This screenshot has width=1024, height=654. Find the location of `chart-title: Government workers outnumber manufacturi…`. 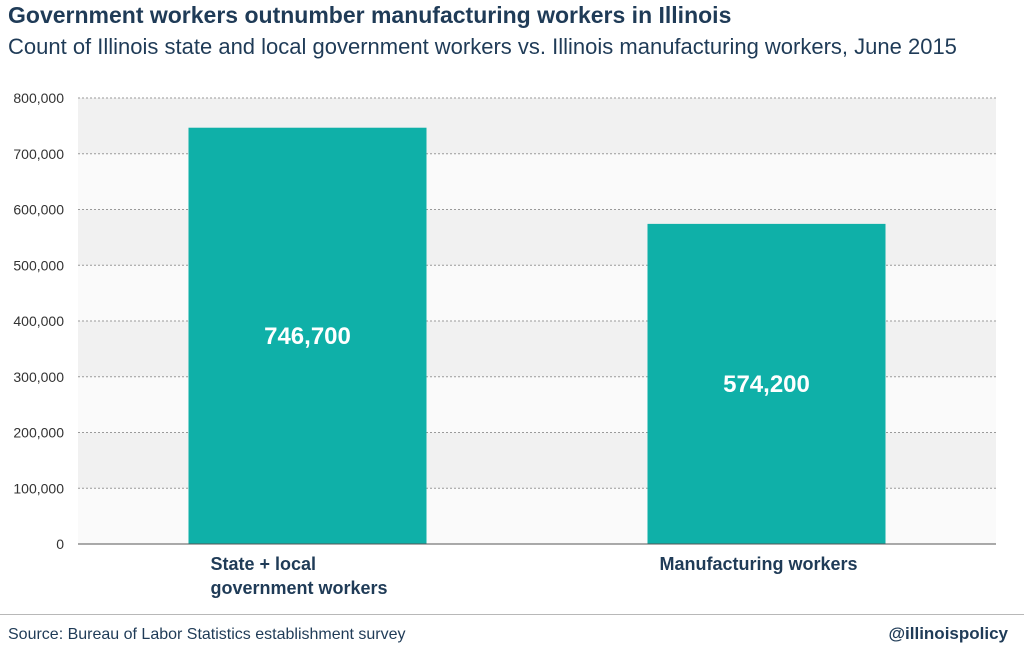

chart-title: Government workers outnumber manufacturi… is located at coordinates (370, 15).